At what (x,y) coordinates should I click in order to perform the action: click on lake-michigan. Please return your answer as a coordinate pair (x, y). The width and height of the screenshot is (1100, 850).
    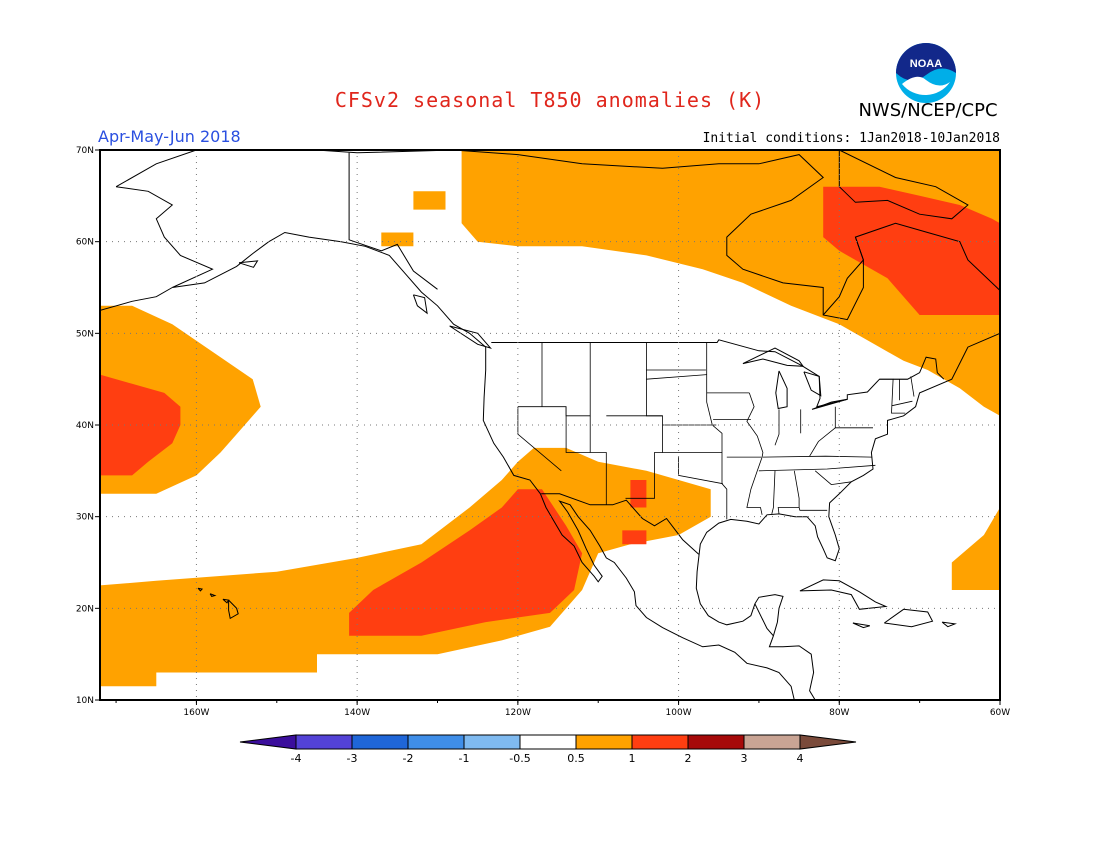
    Looking at the image, I should click on (781, 390).